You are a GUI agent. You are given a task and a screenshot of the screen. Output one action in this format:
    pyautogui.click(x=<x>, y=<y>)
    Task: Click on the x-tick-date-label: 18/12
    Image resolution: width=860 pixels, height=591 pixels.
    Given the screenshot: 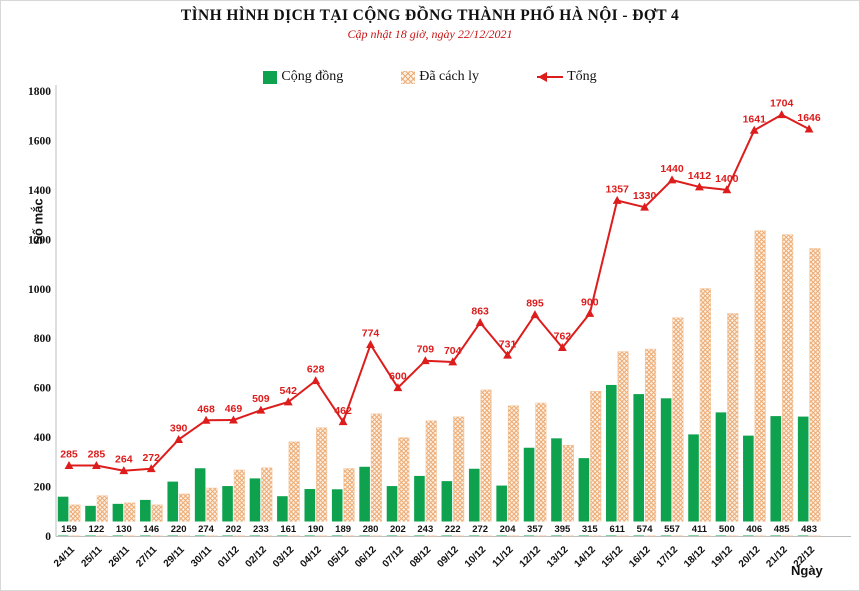 What is the action you would take?
    pyautogui.click(x=695, y=557)
    